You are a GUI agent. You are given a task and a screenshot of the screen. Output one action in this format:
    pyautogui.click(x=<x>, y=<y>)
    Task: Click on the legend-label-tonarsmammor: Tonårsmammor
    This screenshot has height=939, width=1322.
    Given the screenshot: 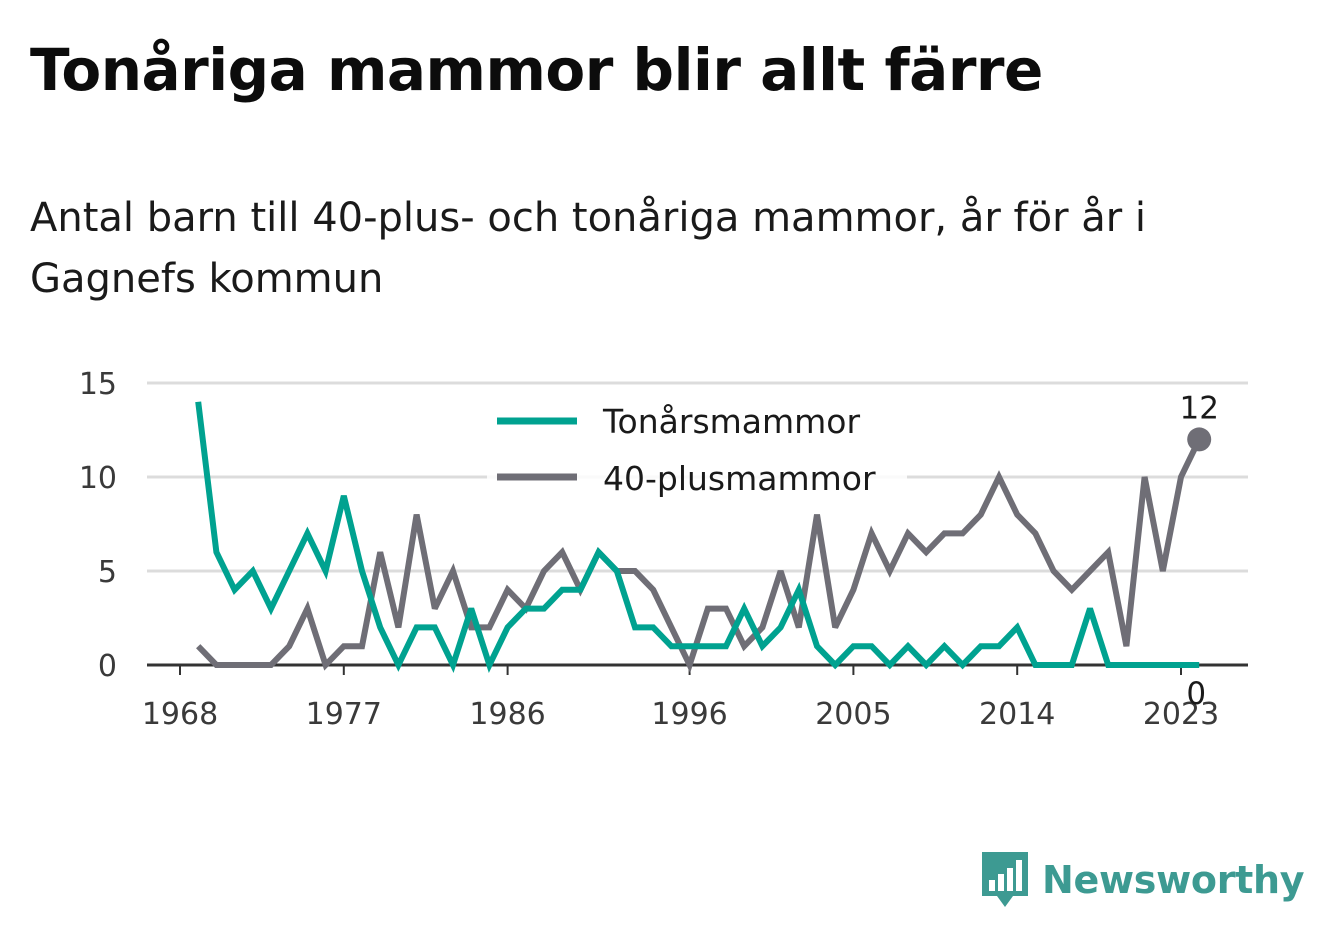 What is the action you would take?
    pyautogui.click(x=731, y=421)
    